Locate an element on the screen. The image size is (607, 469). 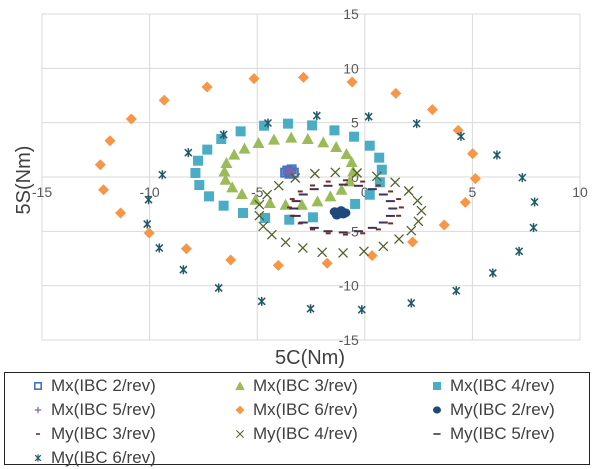
y-tick-label: 15 is located at coordinates (351, 14).